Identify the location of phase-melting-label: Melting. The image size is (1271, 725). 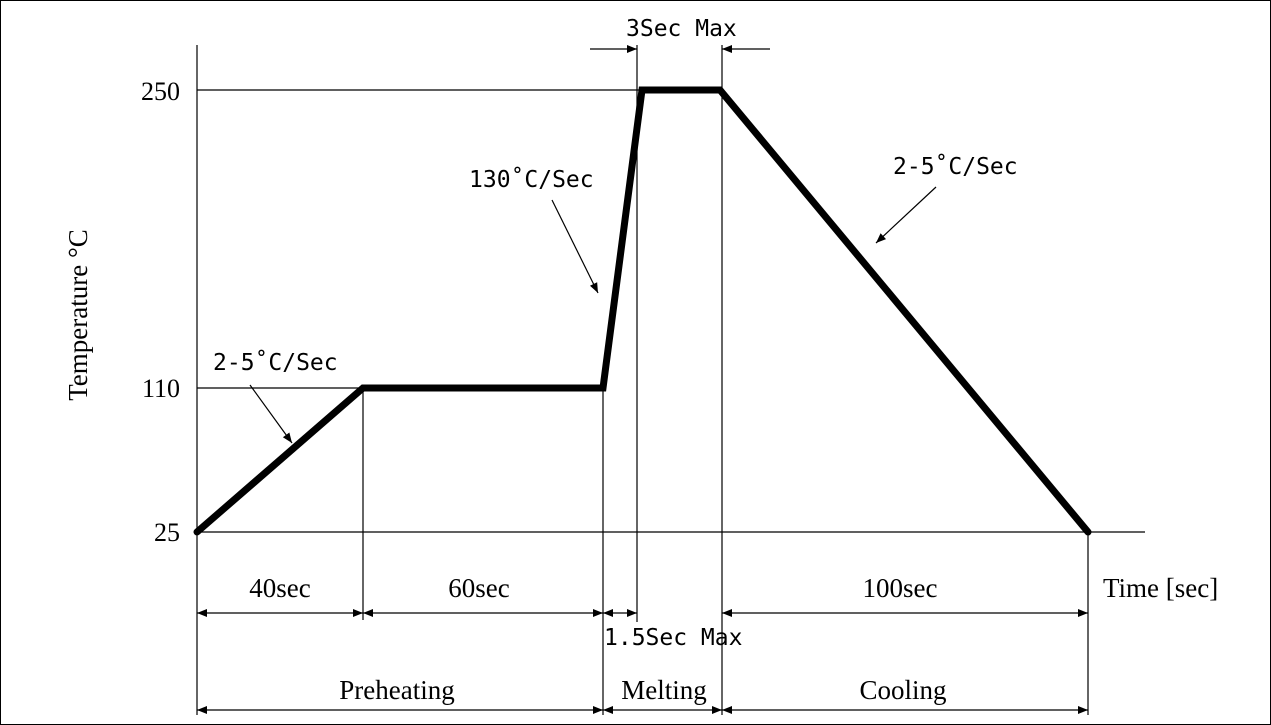
(664, 690).